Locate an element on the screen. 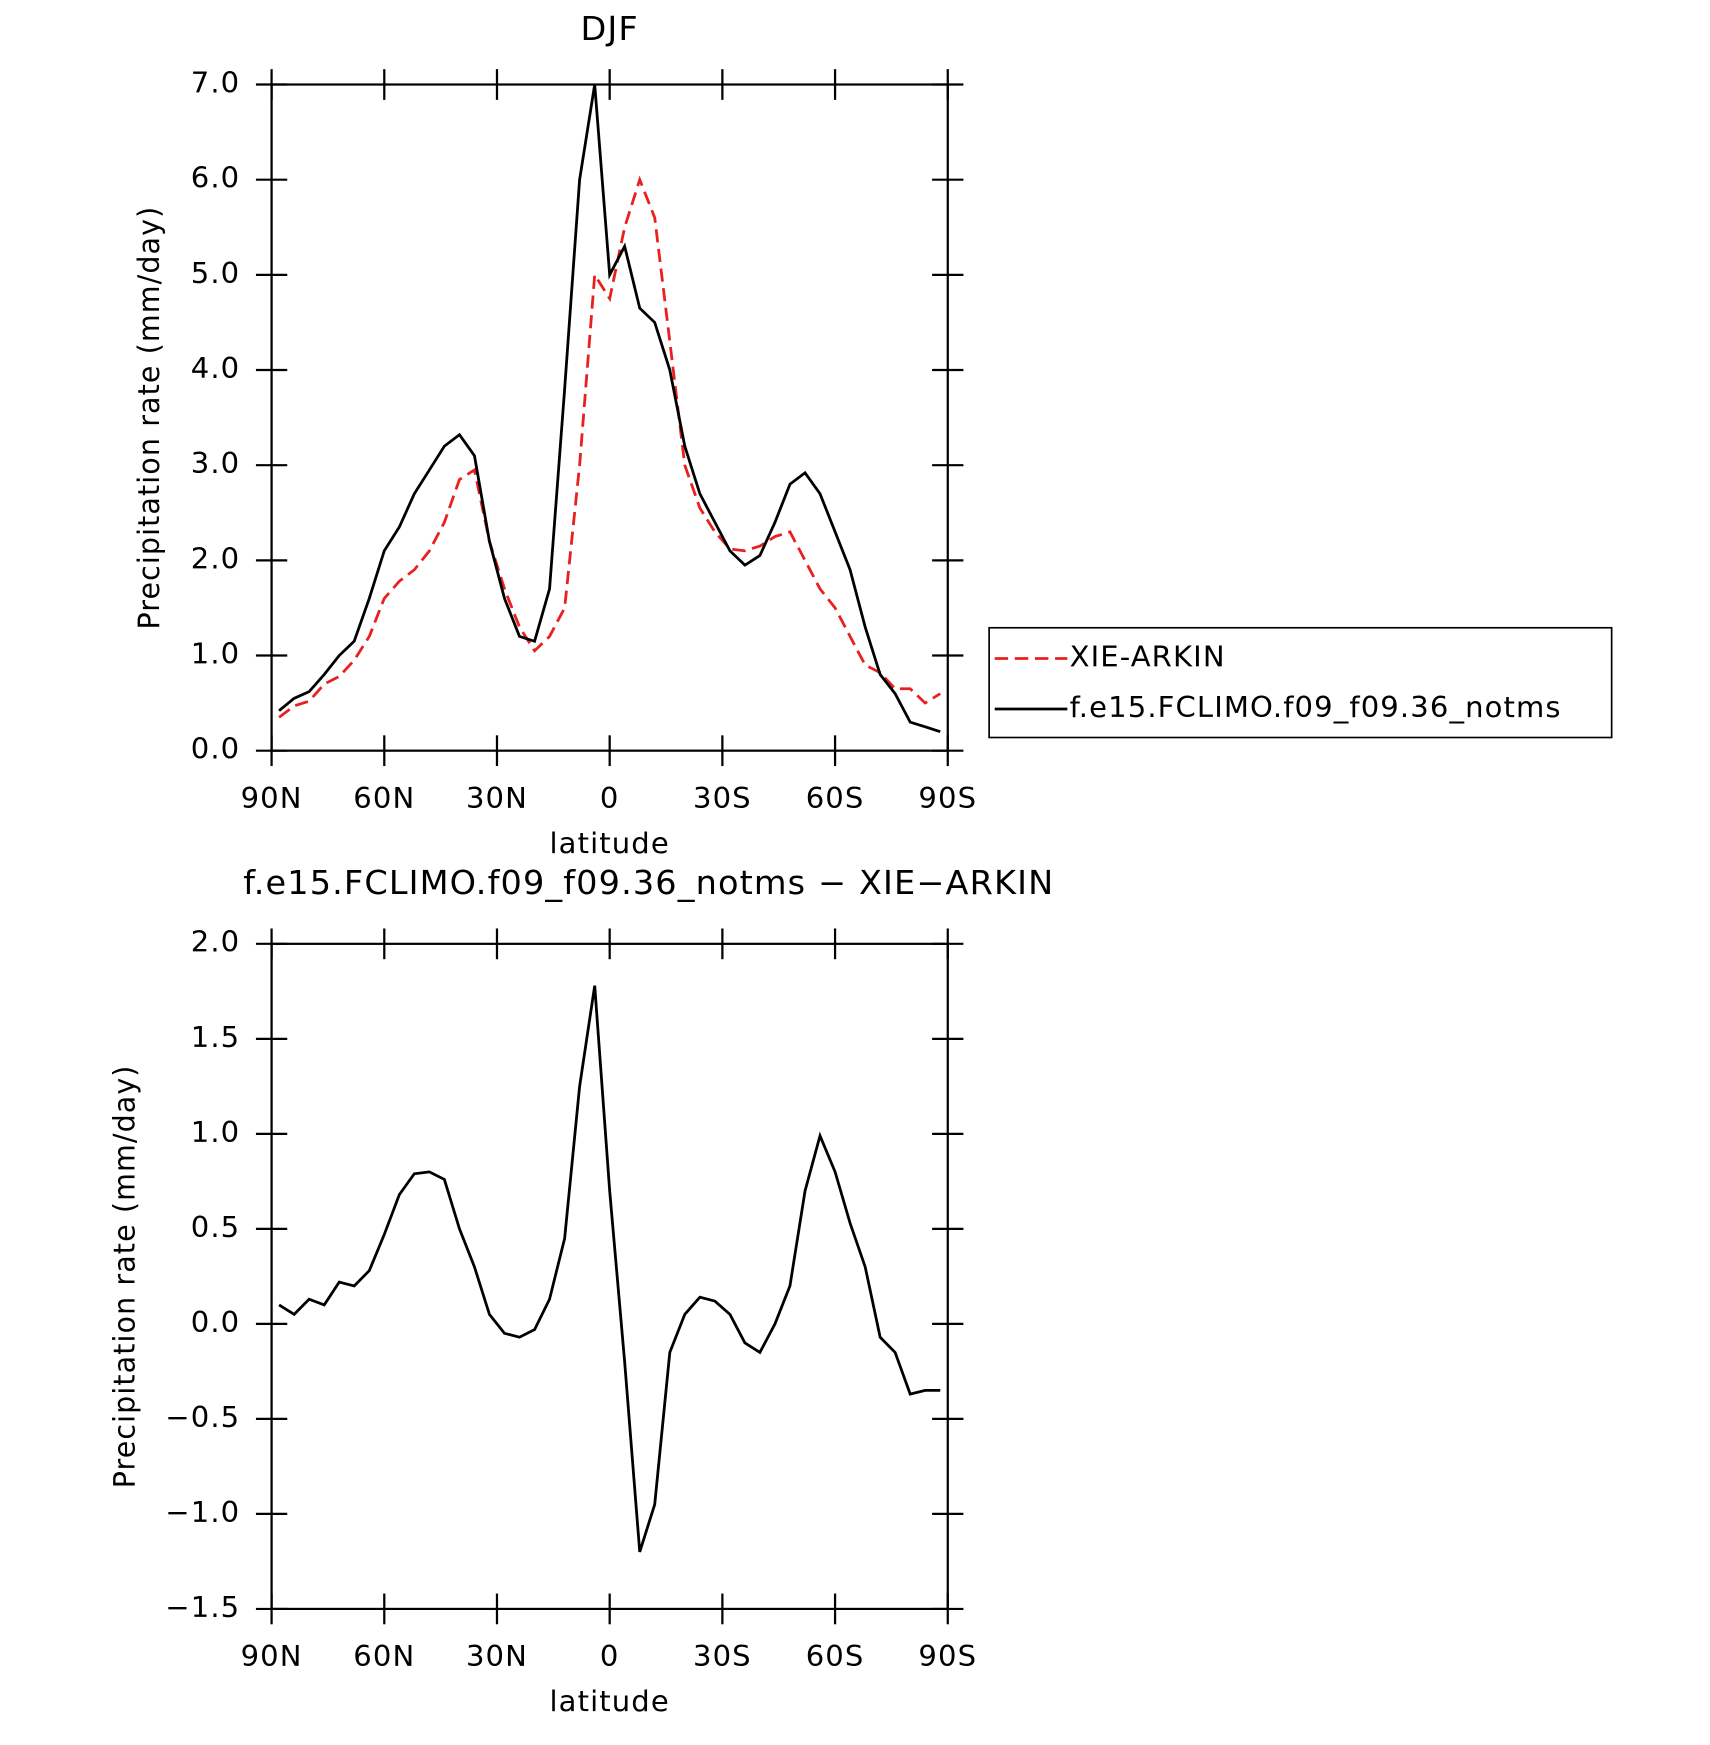 The width and height of the screenshot is (1710, 1745). y-tick-label: 0.5 is located at coordinates (216, 1227).